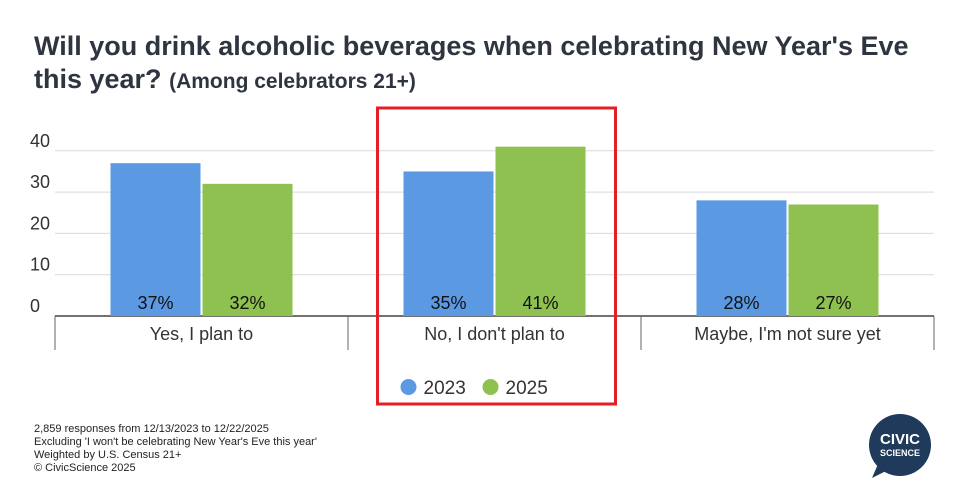  I want to click on data-label: 35%, so click(448, 303).